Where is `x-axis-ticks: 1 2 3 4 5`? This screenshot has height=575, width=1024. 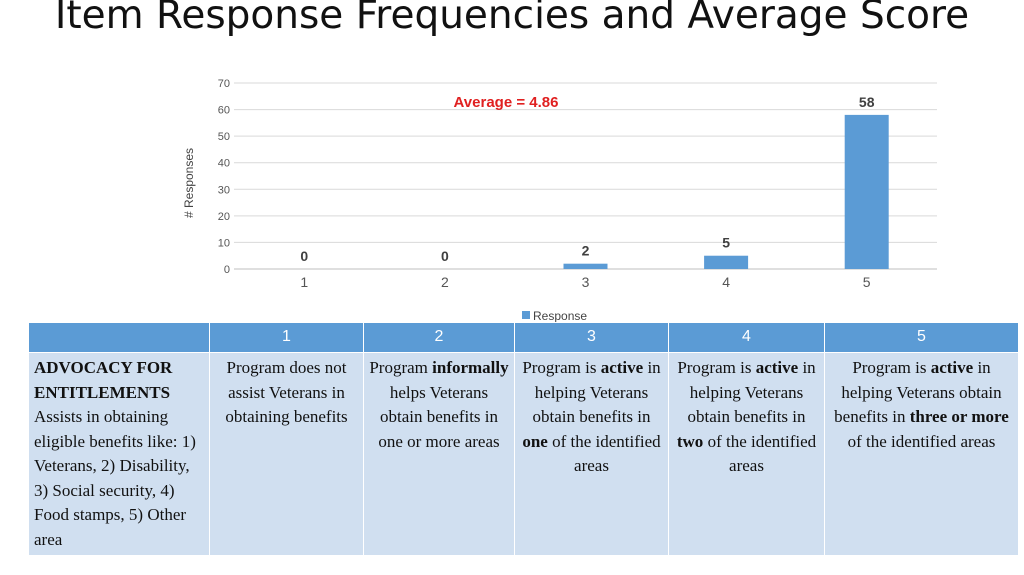 x-axis-ticks: 1 2 3 4 5 is located at coordinates (585, 282).